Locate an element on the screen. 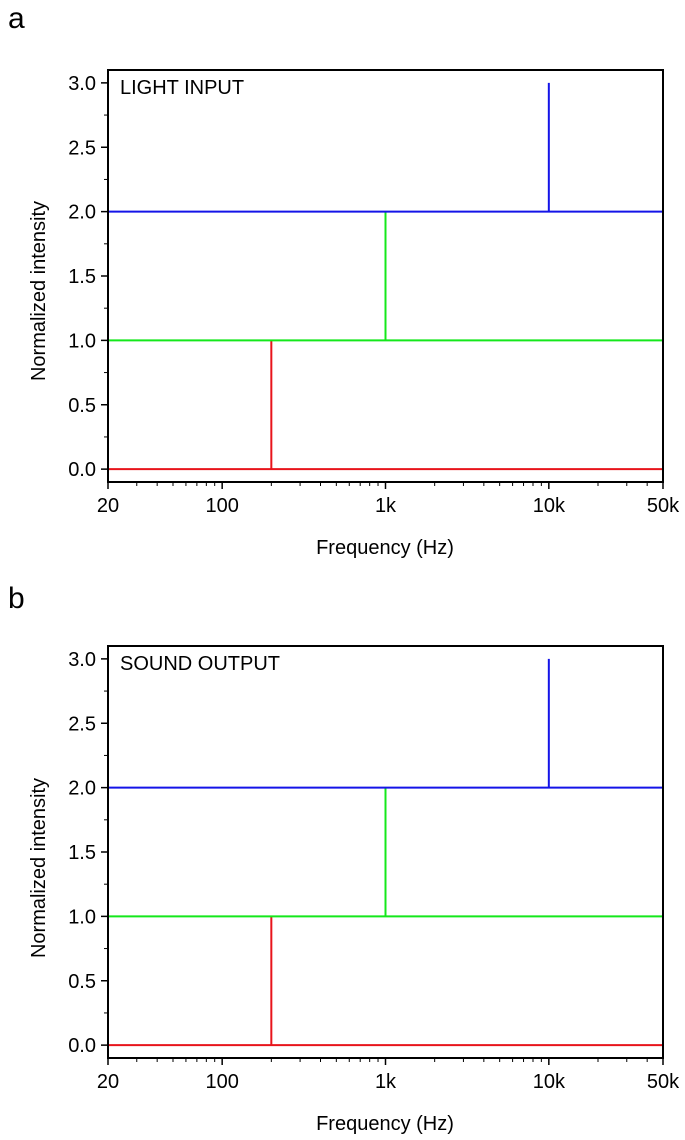  annotation: LIGHT INPUT is located at coordinates (182, 88).